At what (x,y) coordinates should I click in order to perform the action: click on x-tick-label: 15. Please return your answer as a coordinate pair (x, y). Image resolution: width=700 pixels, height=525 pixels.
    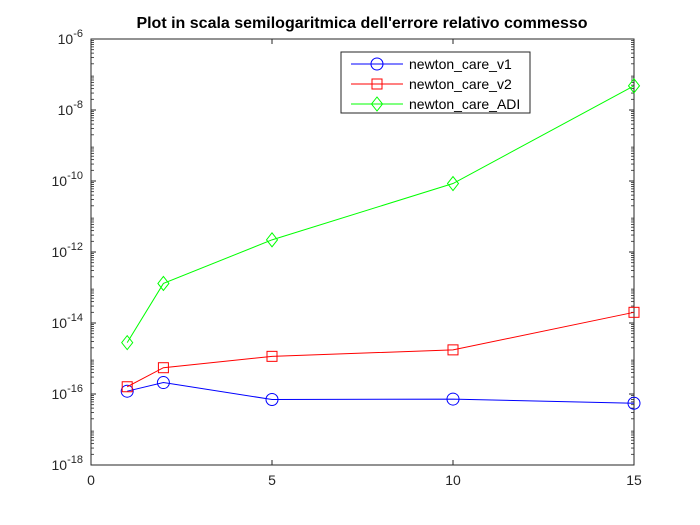
    Looking at the image, I should click on (634, 480).